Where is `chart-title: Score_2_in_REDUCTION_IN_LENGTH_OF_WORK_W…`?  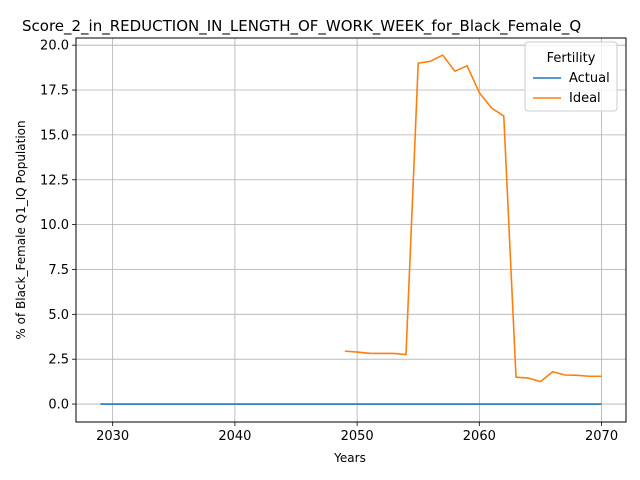 chart-title: Score_2_in_REDUCTION_IN_LENGTH_OF_WORK_W… is located at coordinates (301, 26).